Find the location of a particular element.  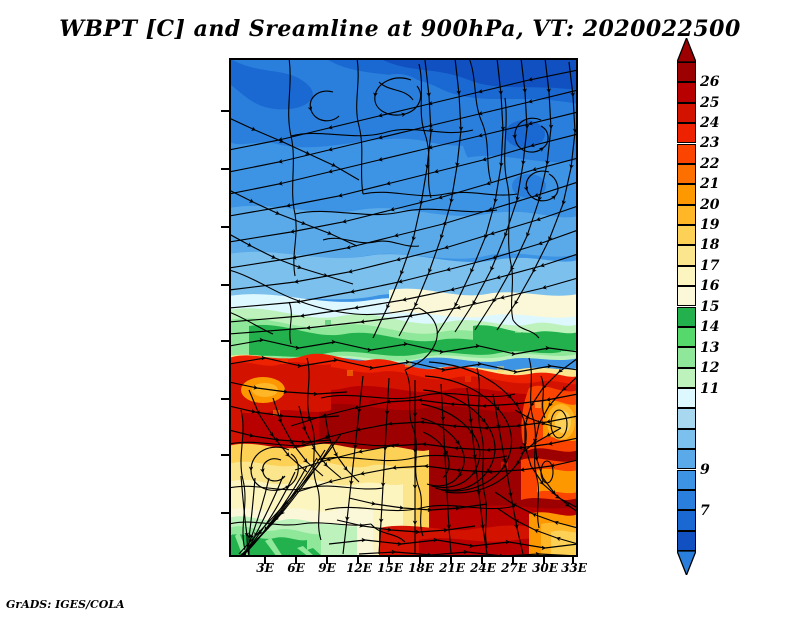

colorbar-label-14: 14 is located at coordinates (710, 327).